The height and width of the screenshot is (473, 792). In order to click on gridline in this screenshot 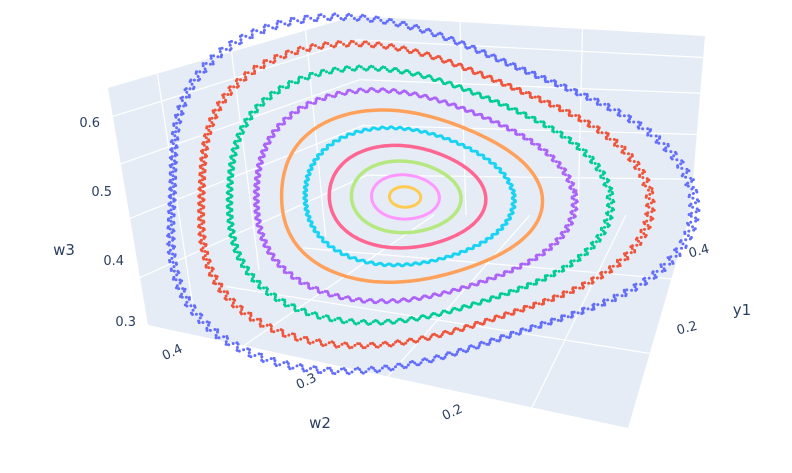, I will do `click(174, 188)`.